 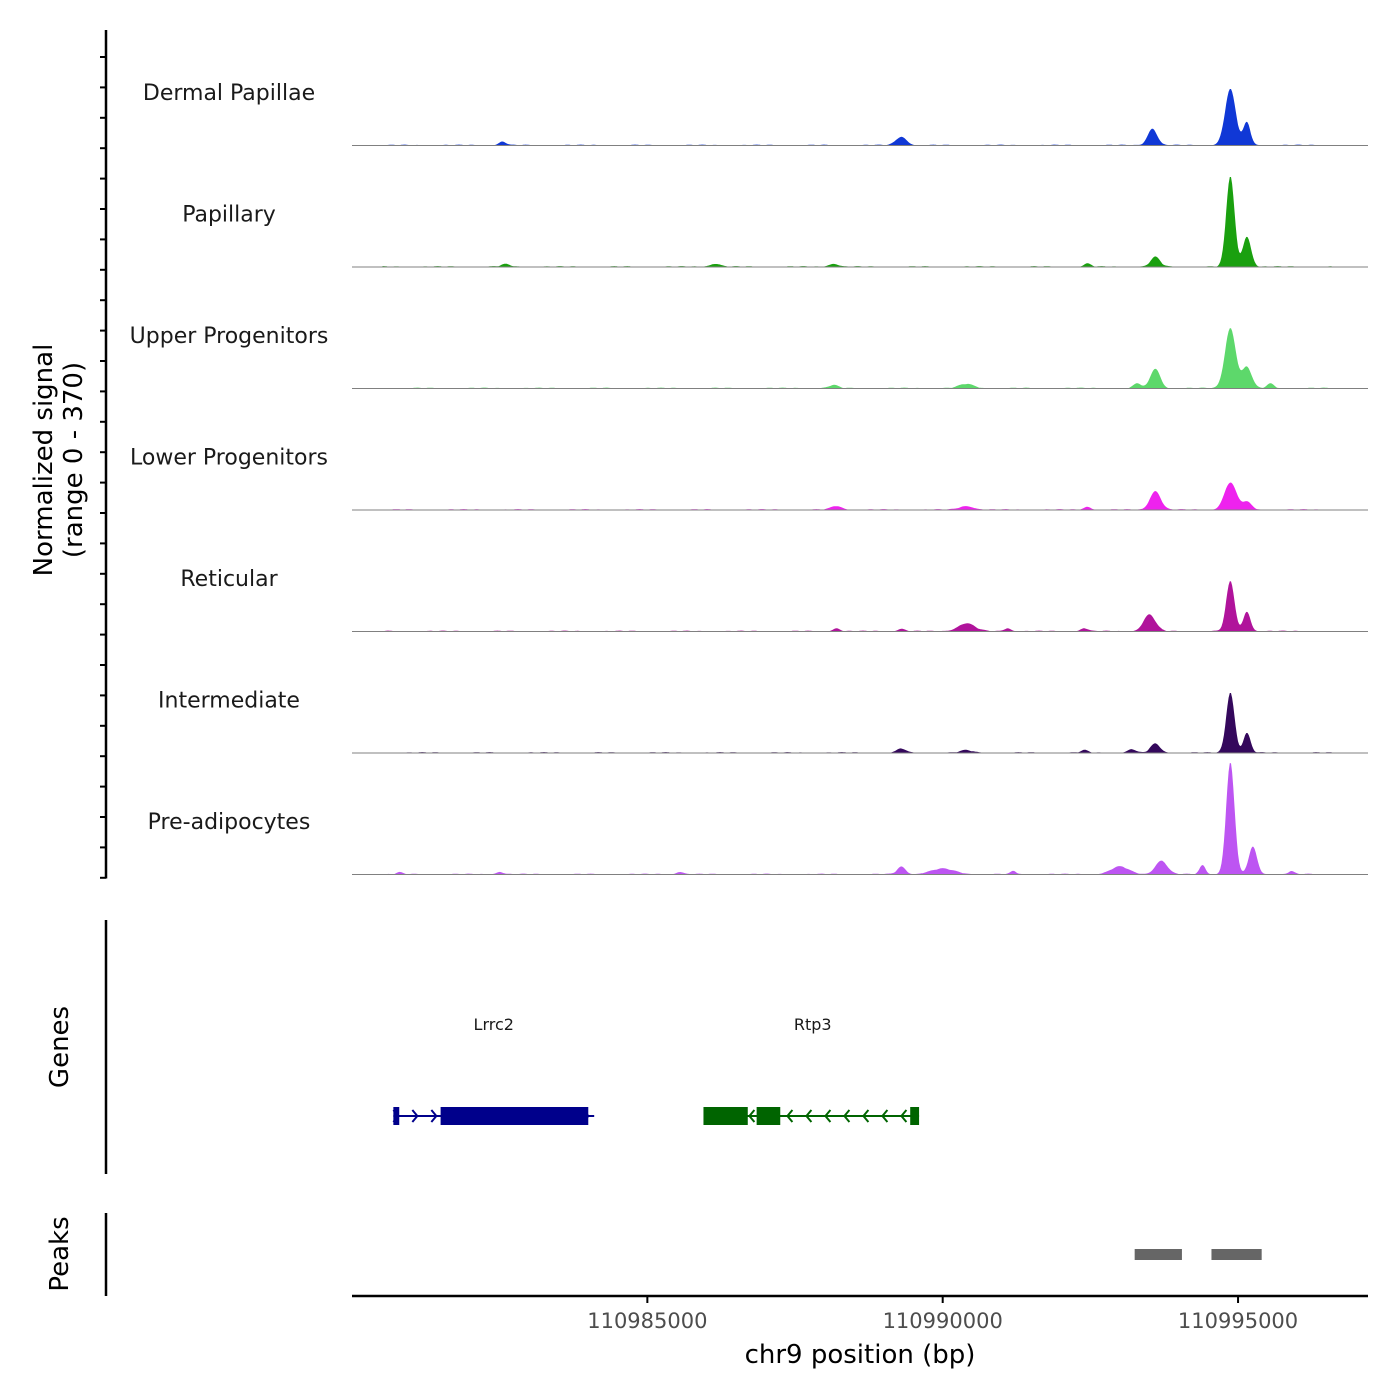 I want to click on gene-lrrc2: Lrrc2, so click(x=493, y=1070).